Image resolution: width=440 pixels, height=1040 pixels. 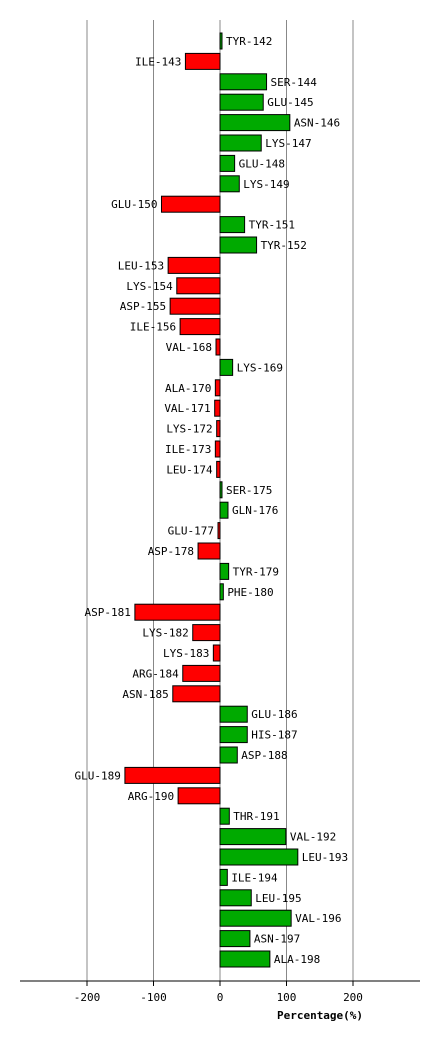 I want to click on label-asp-188: ASP-188, so click(x=264, y=755).